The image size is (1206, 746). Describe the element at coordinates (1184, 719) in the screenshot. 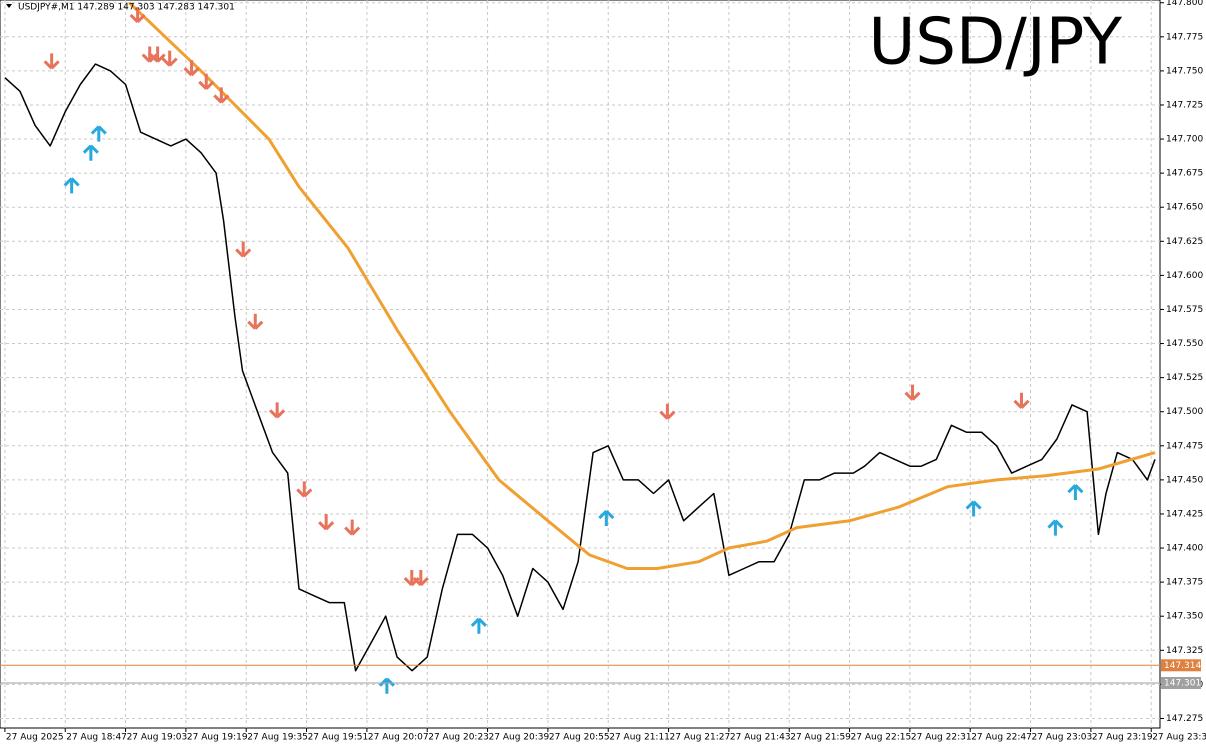

I see `y-tick-label: 147.275` at that location.